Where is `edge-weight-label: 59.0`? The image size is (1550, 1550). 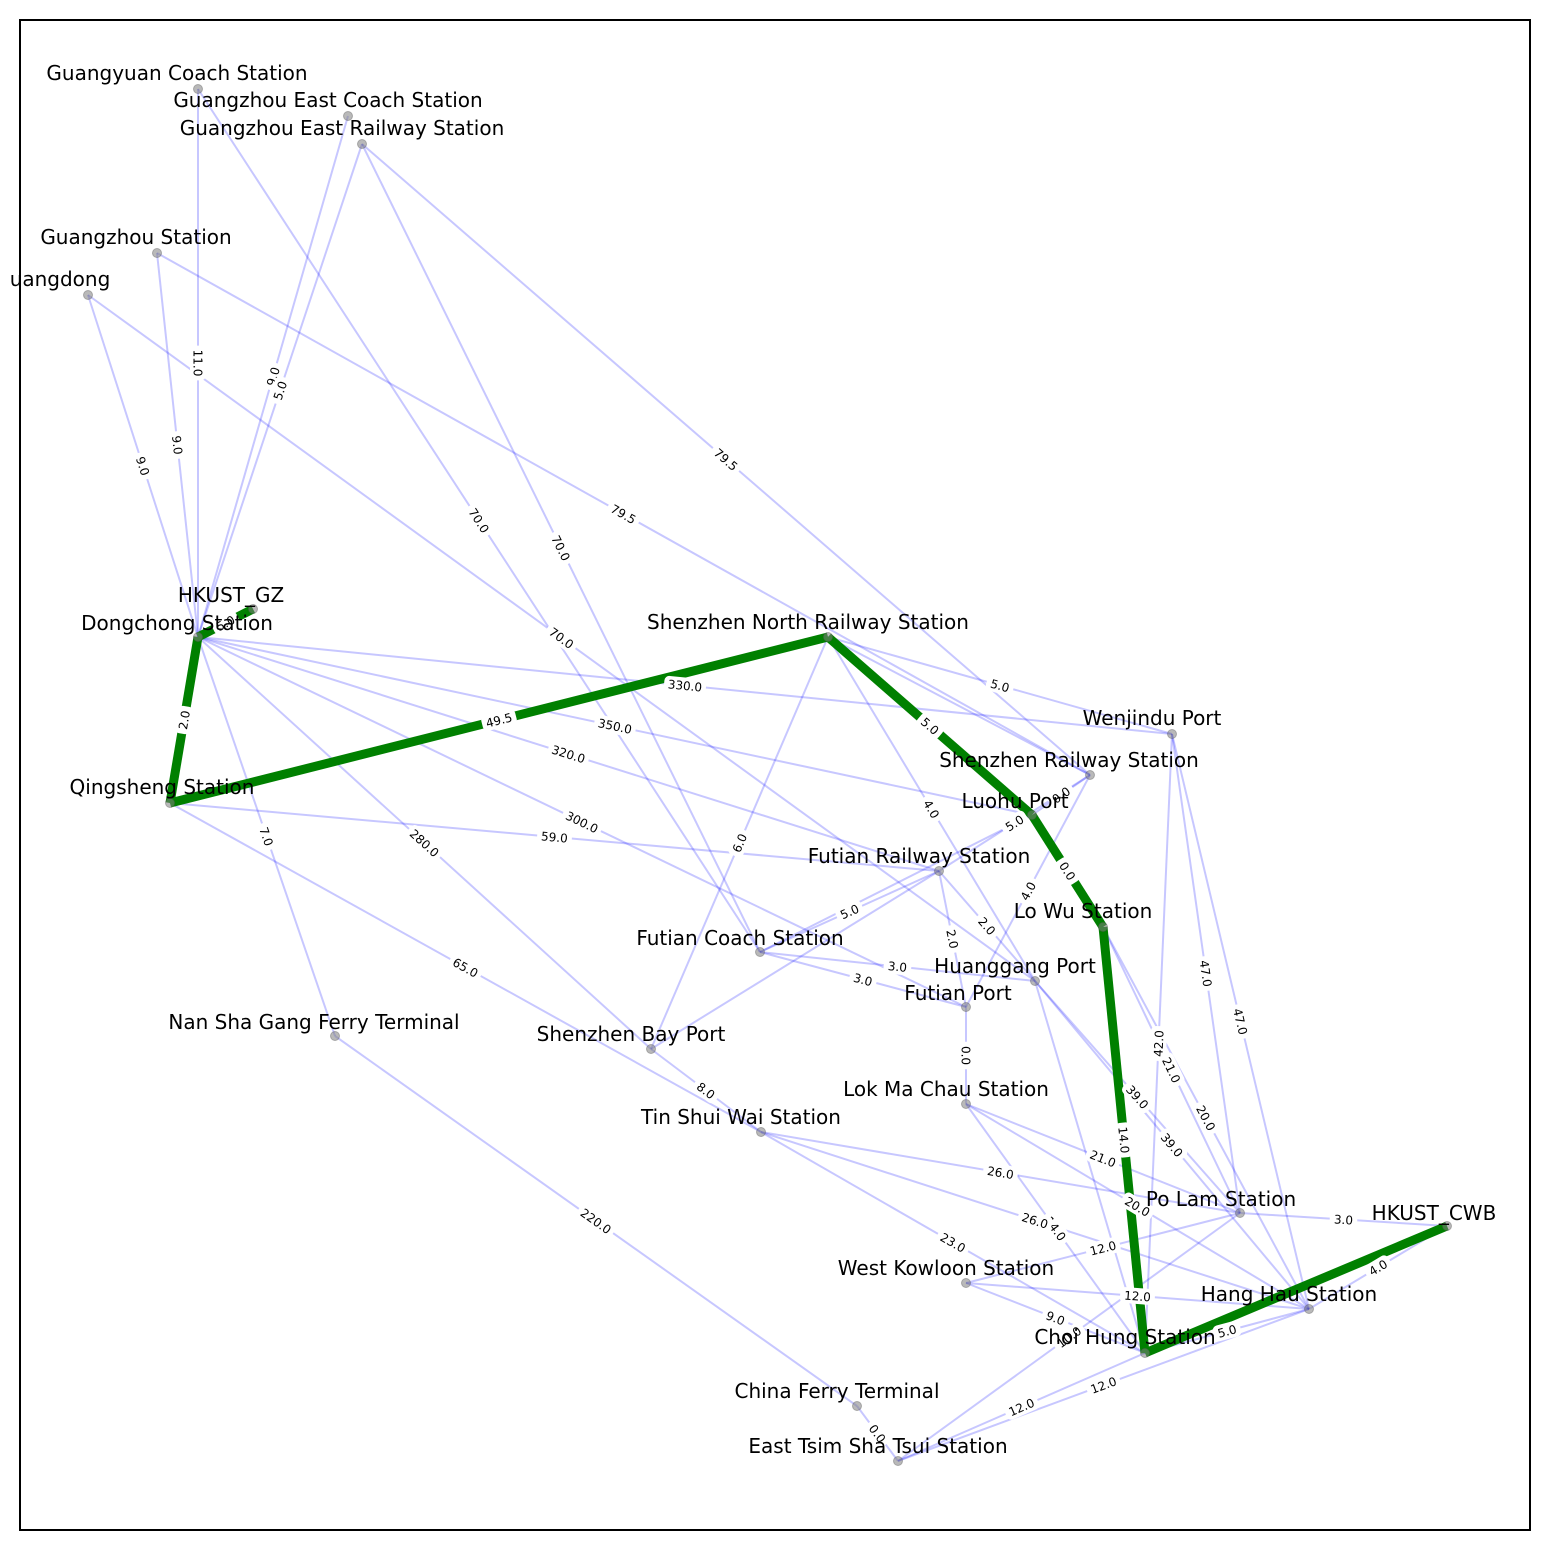 edge-weight-label: 59.0 is located at coordinates (554, 837).